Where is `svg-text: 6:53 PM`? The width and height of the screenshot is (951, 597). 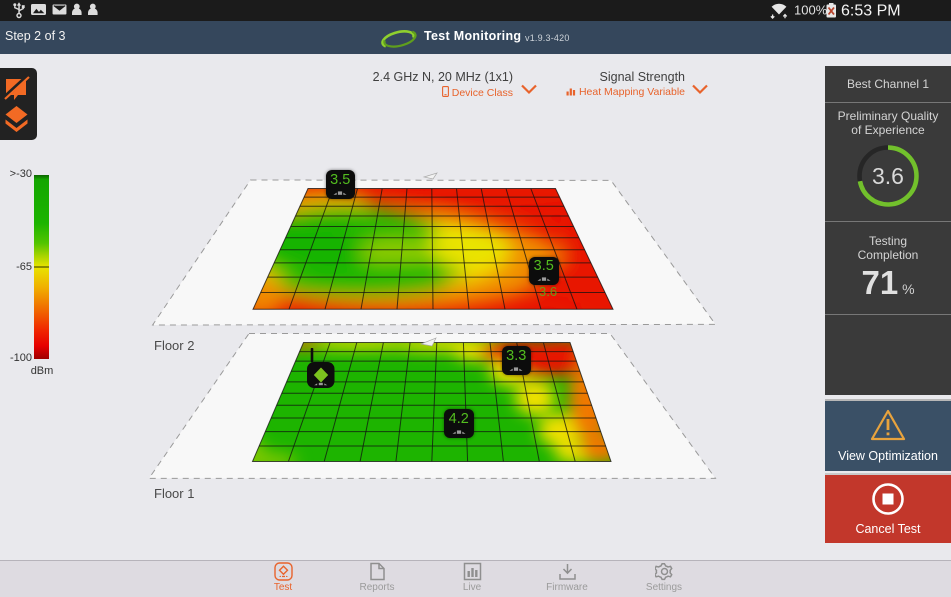
svg-text: 6:53 PM is located at coordinates (871, 11).